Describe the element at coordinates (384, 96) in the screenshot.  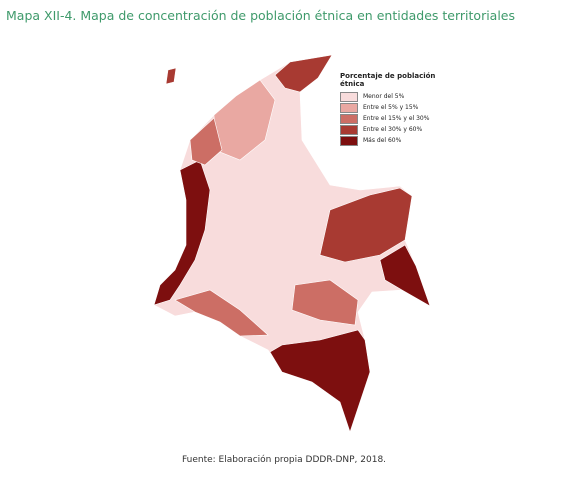
I see `legend-label: Menor del 5%` at that location.